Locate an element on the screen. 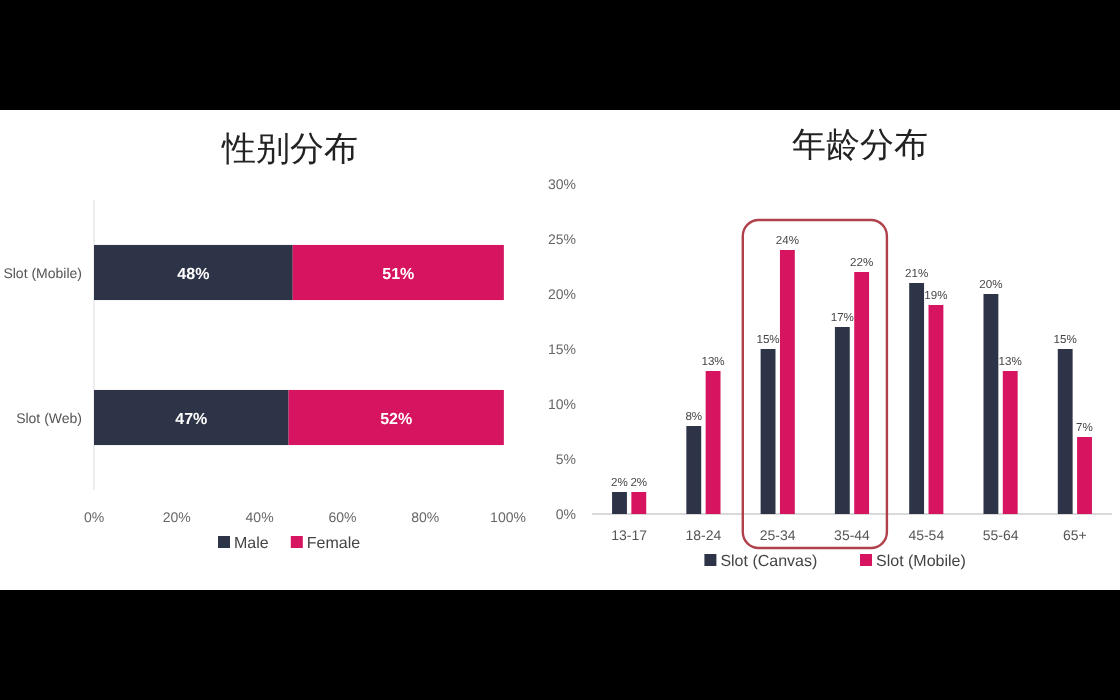  chart-title: 性别分布 is located at coordinates (289, 149).